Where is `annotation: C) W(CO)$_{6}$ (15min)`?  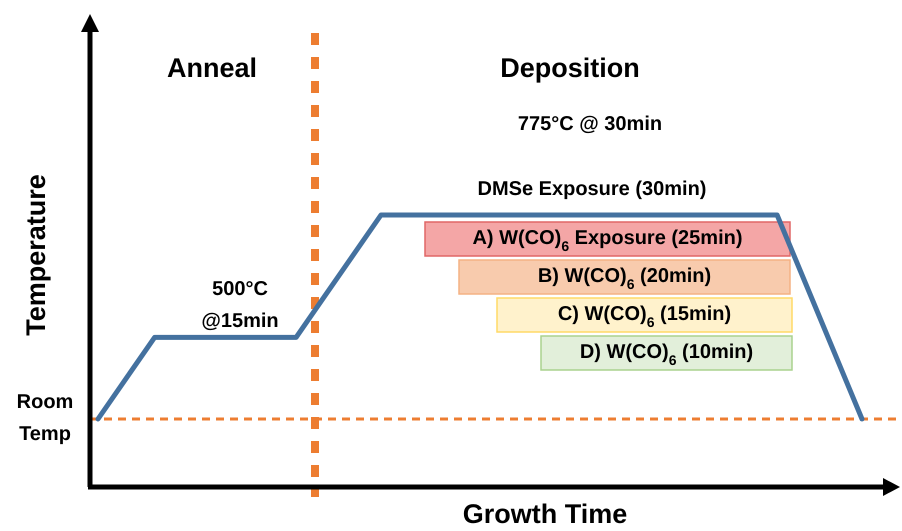
annotation: C) W(CO)$_{6}$ (15min) is located at coordinates (645, 316).